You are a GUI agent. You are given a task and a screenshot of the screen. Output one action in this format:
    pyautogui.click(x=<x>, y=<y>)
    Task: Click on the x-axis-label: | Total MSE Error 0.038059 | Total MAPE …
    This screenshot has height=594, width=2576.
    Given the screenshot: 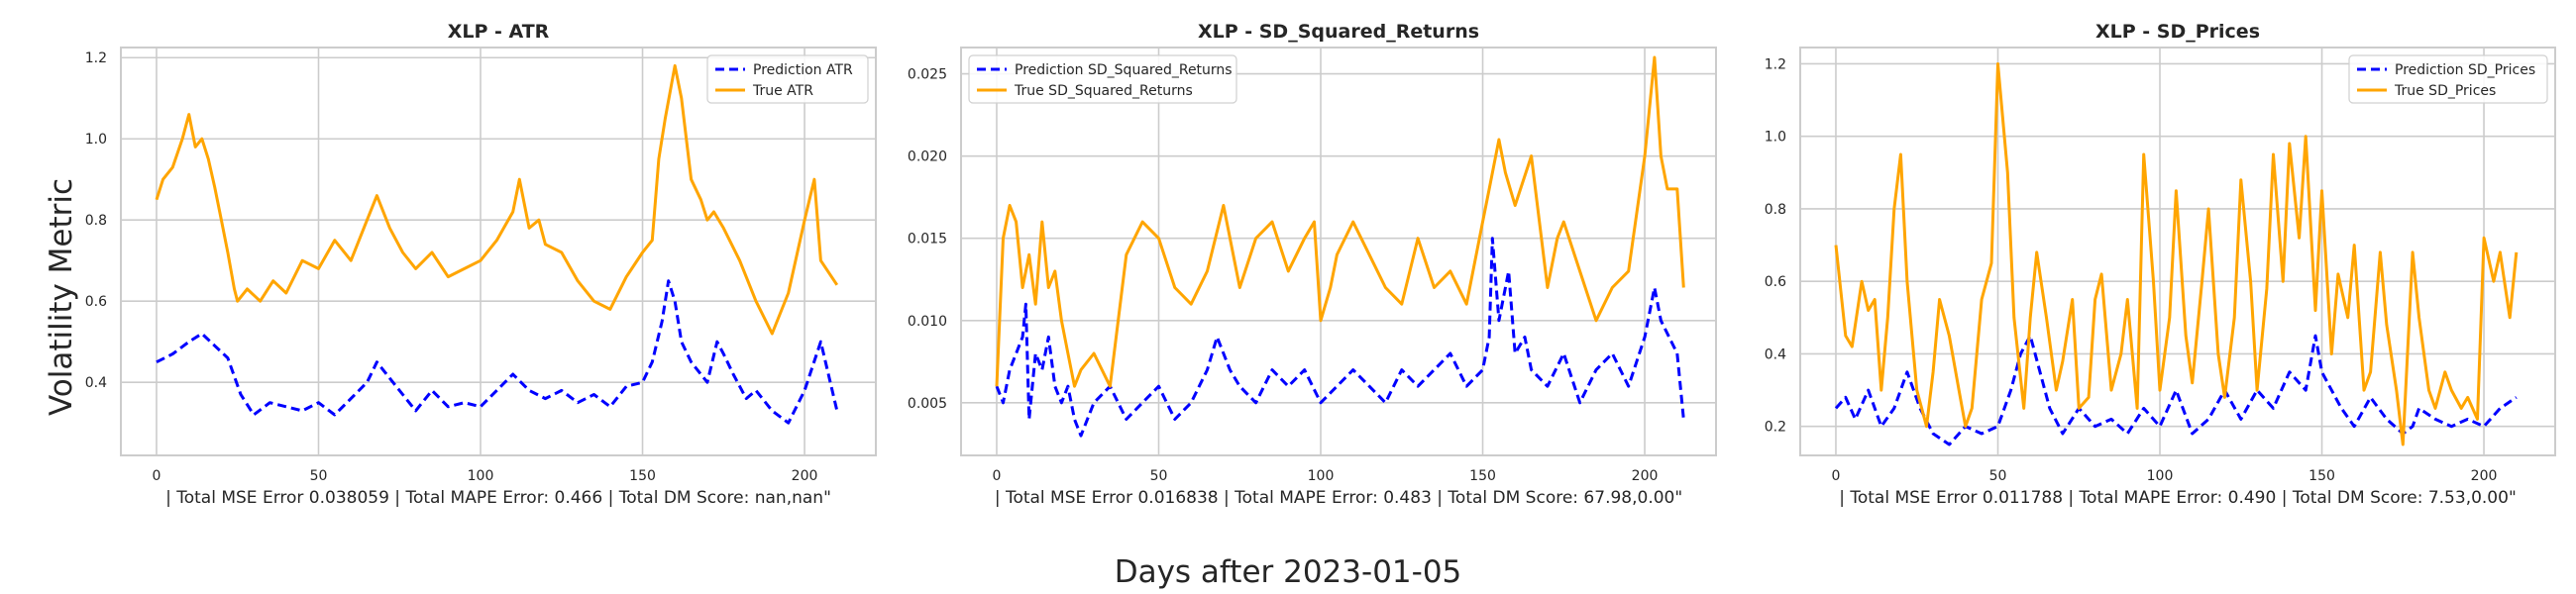 What is the action you would take?
    pyautogui.click(x=498, y=498)
    